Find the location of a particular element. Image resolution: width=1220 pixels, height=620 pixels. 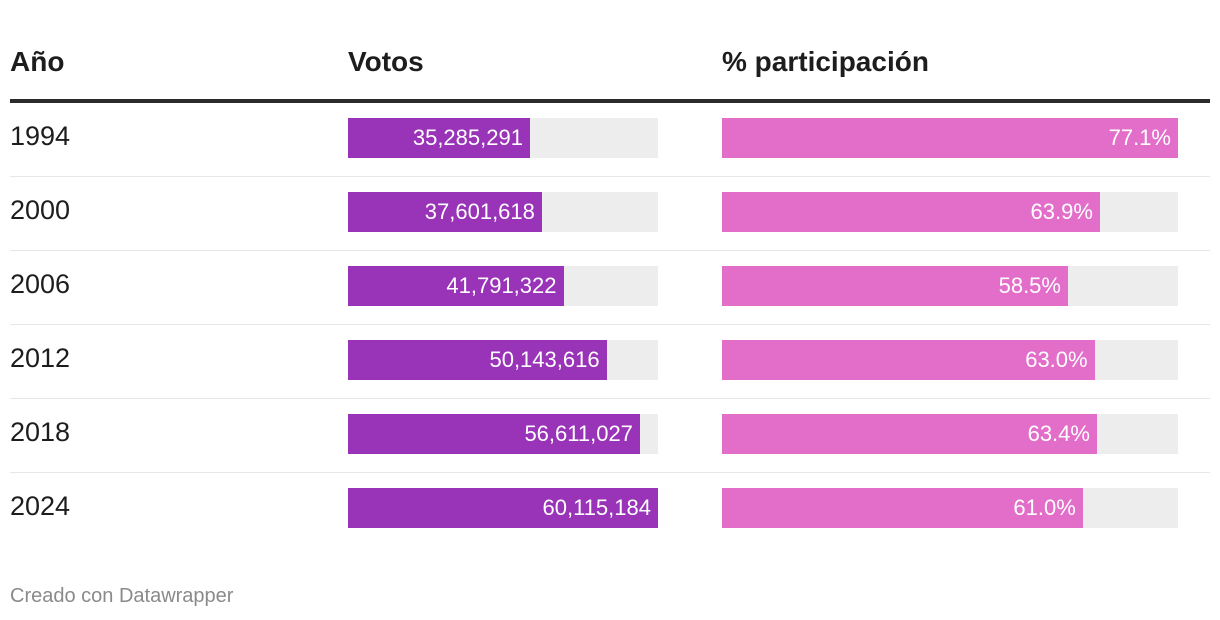

votes-value-label: 60,115,184 is located at coordinates (596, 507).